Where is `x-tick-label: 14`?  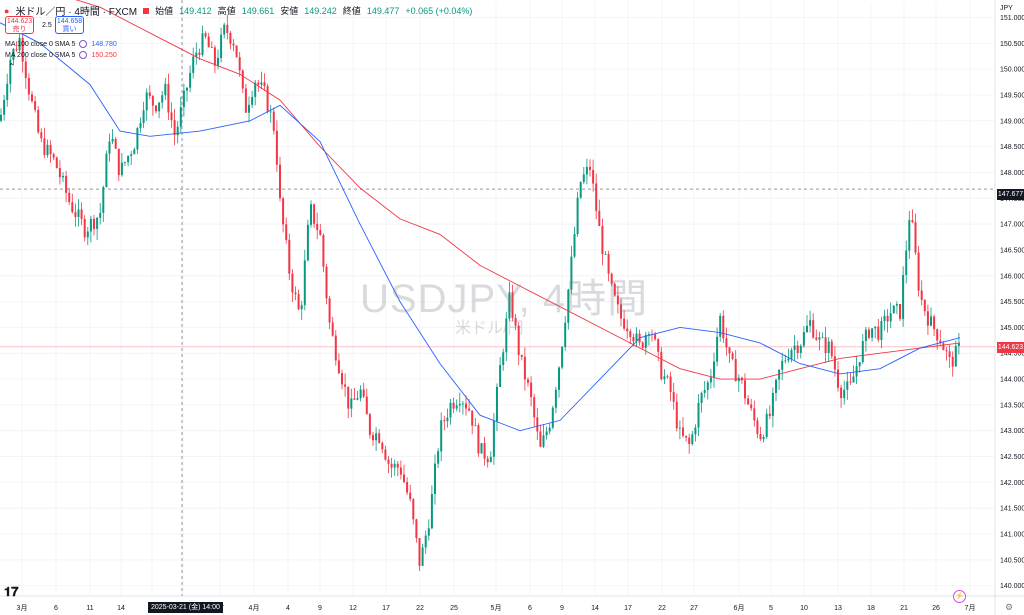
x-tick-label: 14 is located at coordinates (121, 608).